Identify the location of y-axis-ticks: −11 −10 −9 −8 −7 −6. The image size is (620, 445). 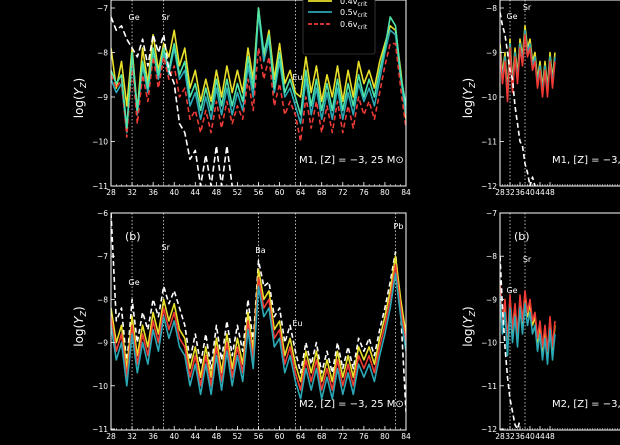
(103, 321).